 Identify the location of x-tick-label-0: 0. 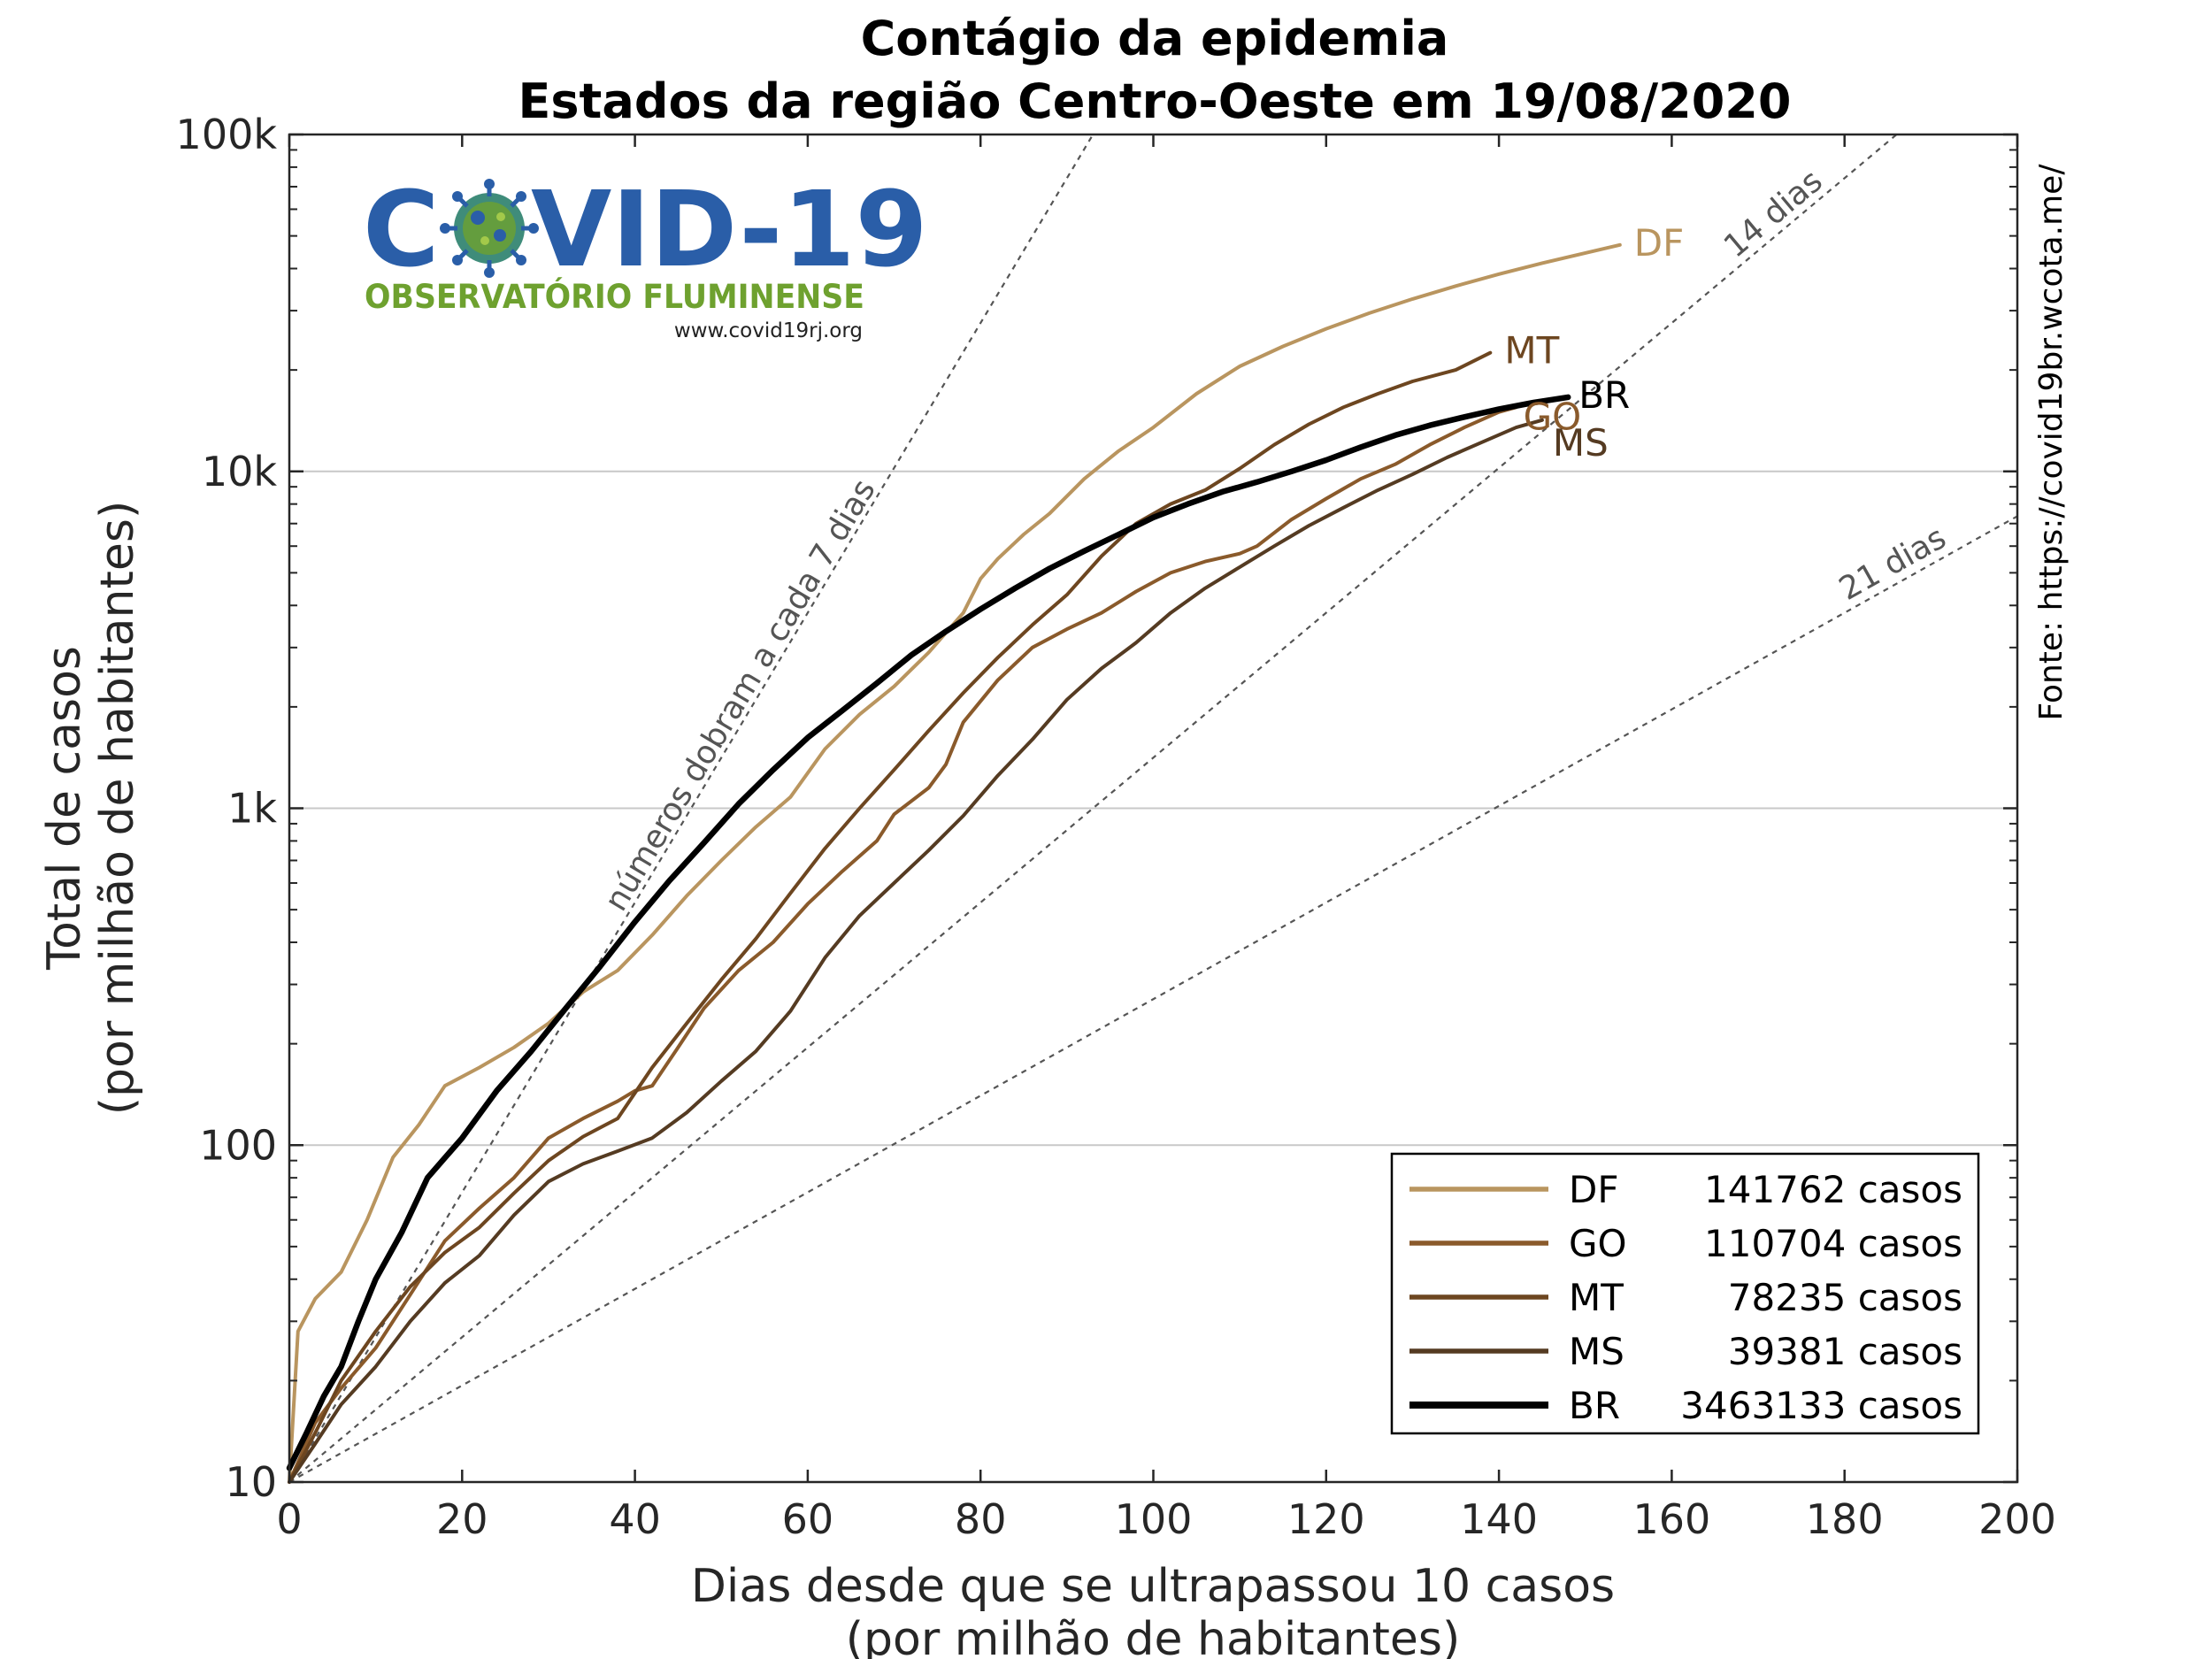
(289, 1519).